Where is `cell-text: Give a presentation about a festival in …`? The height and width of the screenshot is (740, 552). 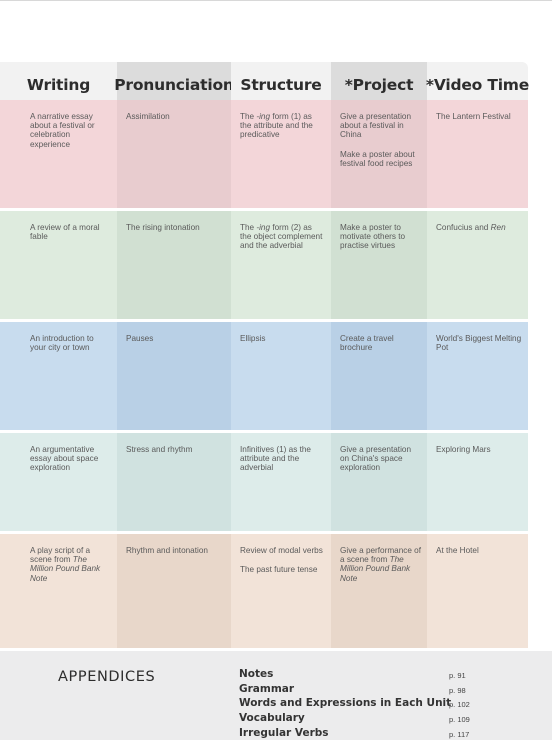 cell-text: Give a presentation about a festival in … is located at coordinates (376, 126).